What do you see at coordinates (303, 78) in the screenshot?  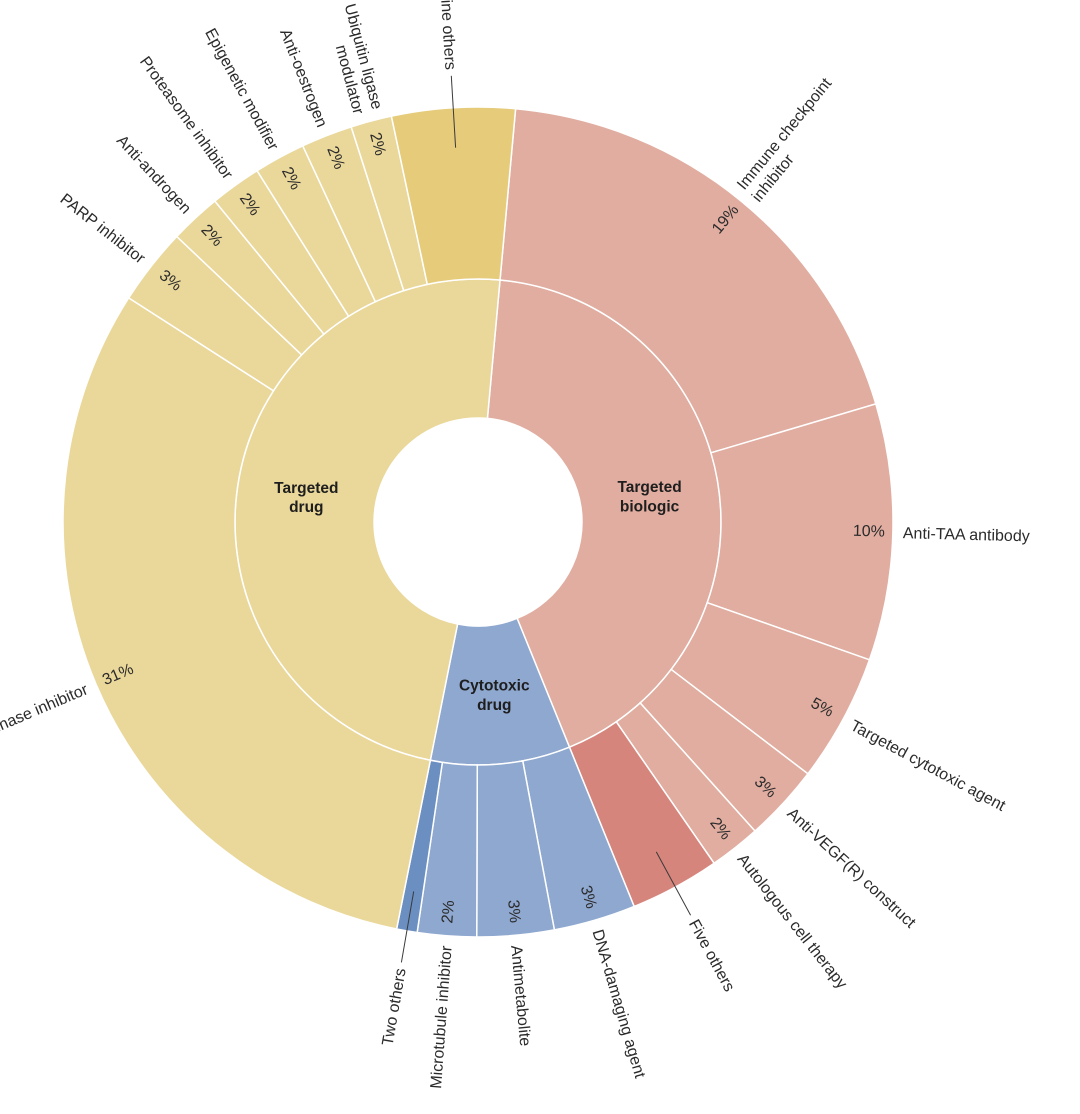 I see `outer-label-anti-oestrogen: Anti-oestrogen` at bounding box center [303, 78].